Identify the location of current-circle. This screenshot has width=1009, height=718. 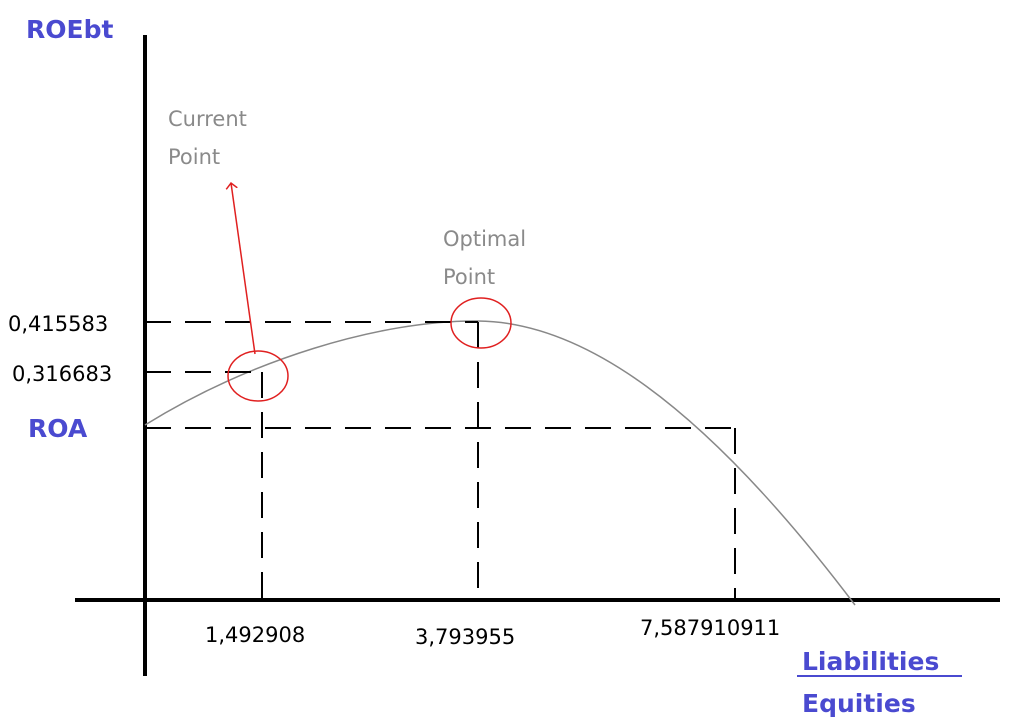
(258, 376).